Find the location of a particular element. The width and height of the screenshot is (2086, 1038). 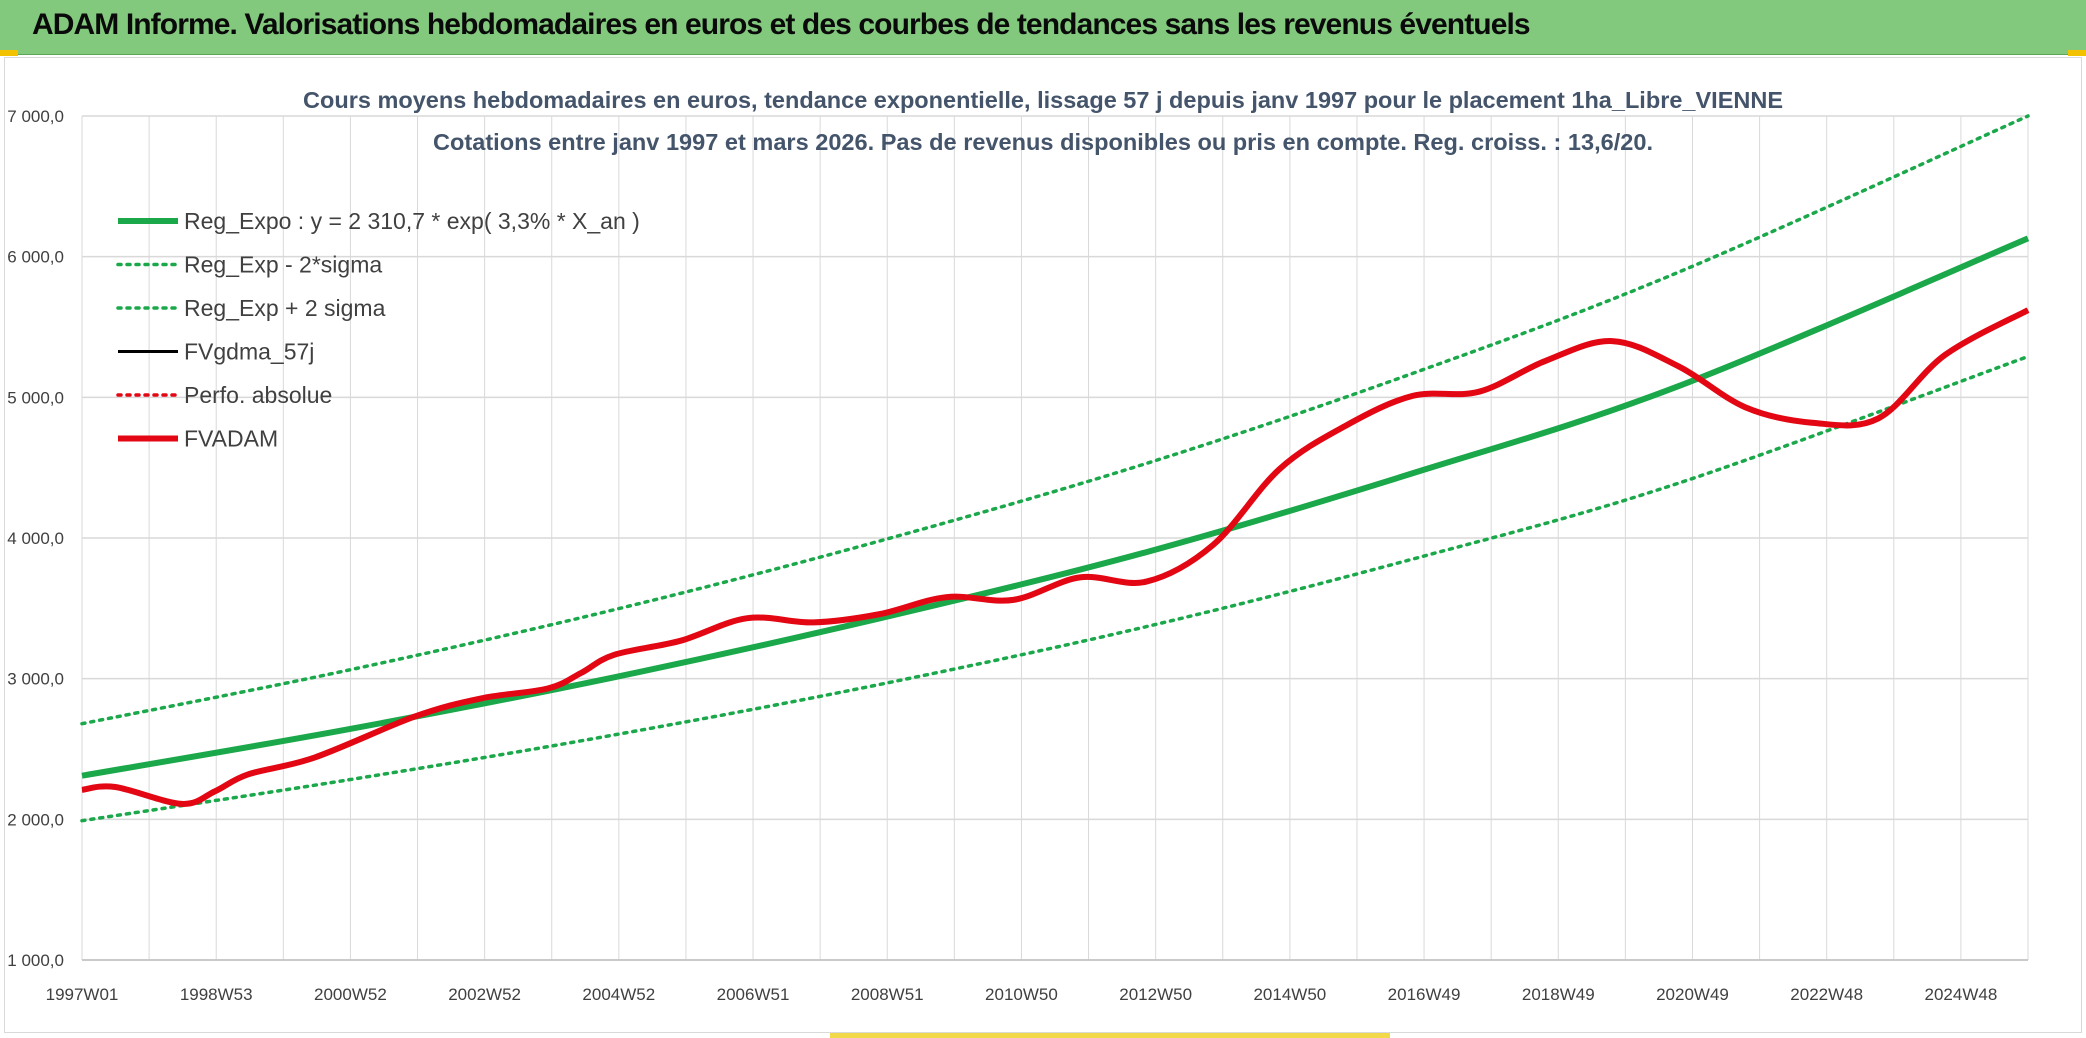

x-tick-label: 2020W49 is located at coordinates (1692, 994).